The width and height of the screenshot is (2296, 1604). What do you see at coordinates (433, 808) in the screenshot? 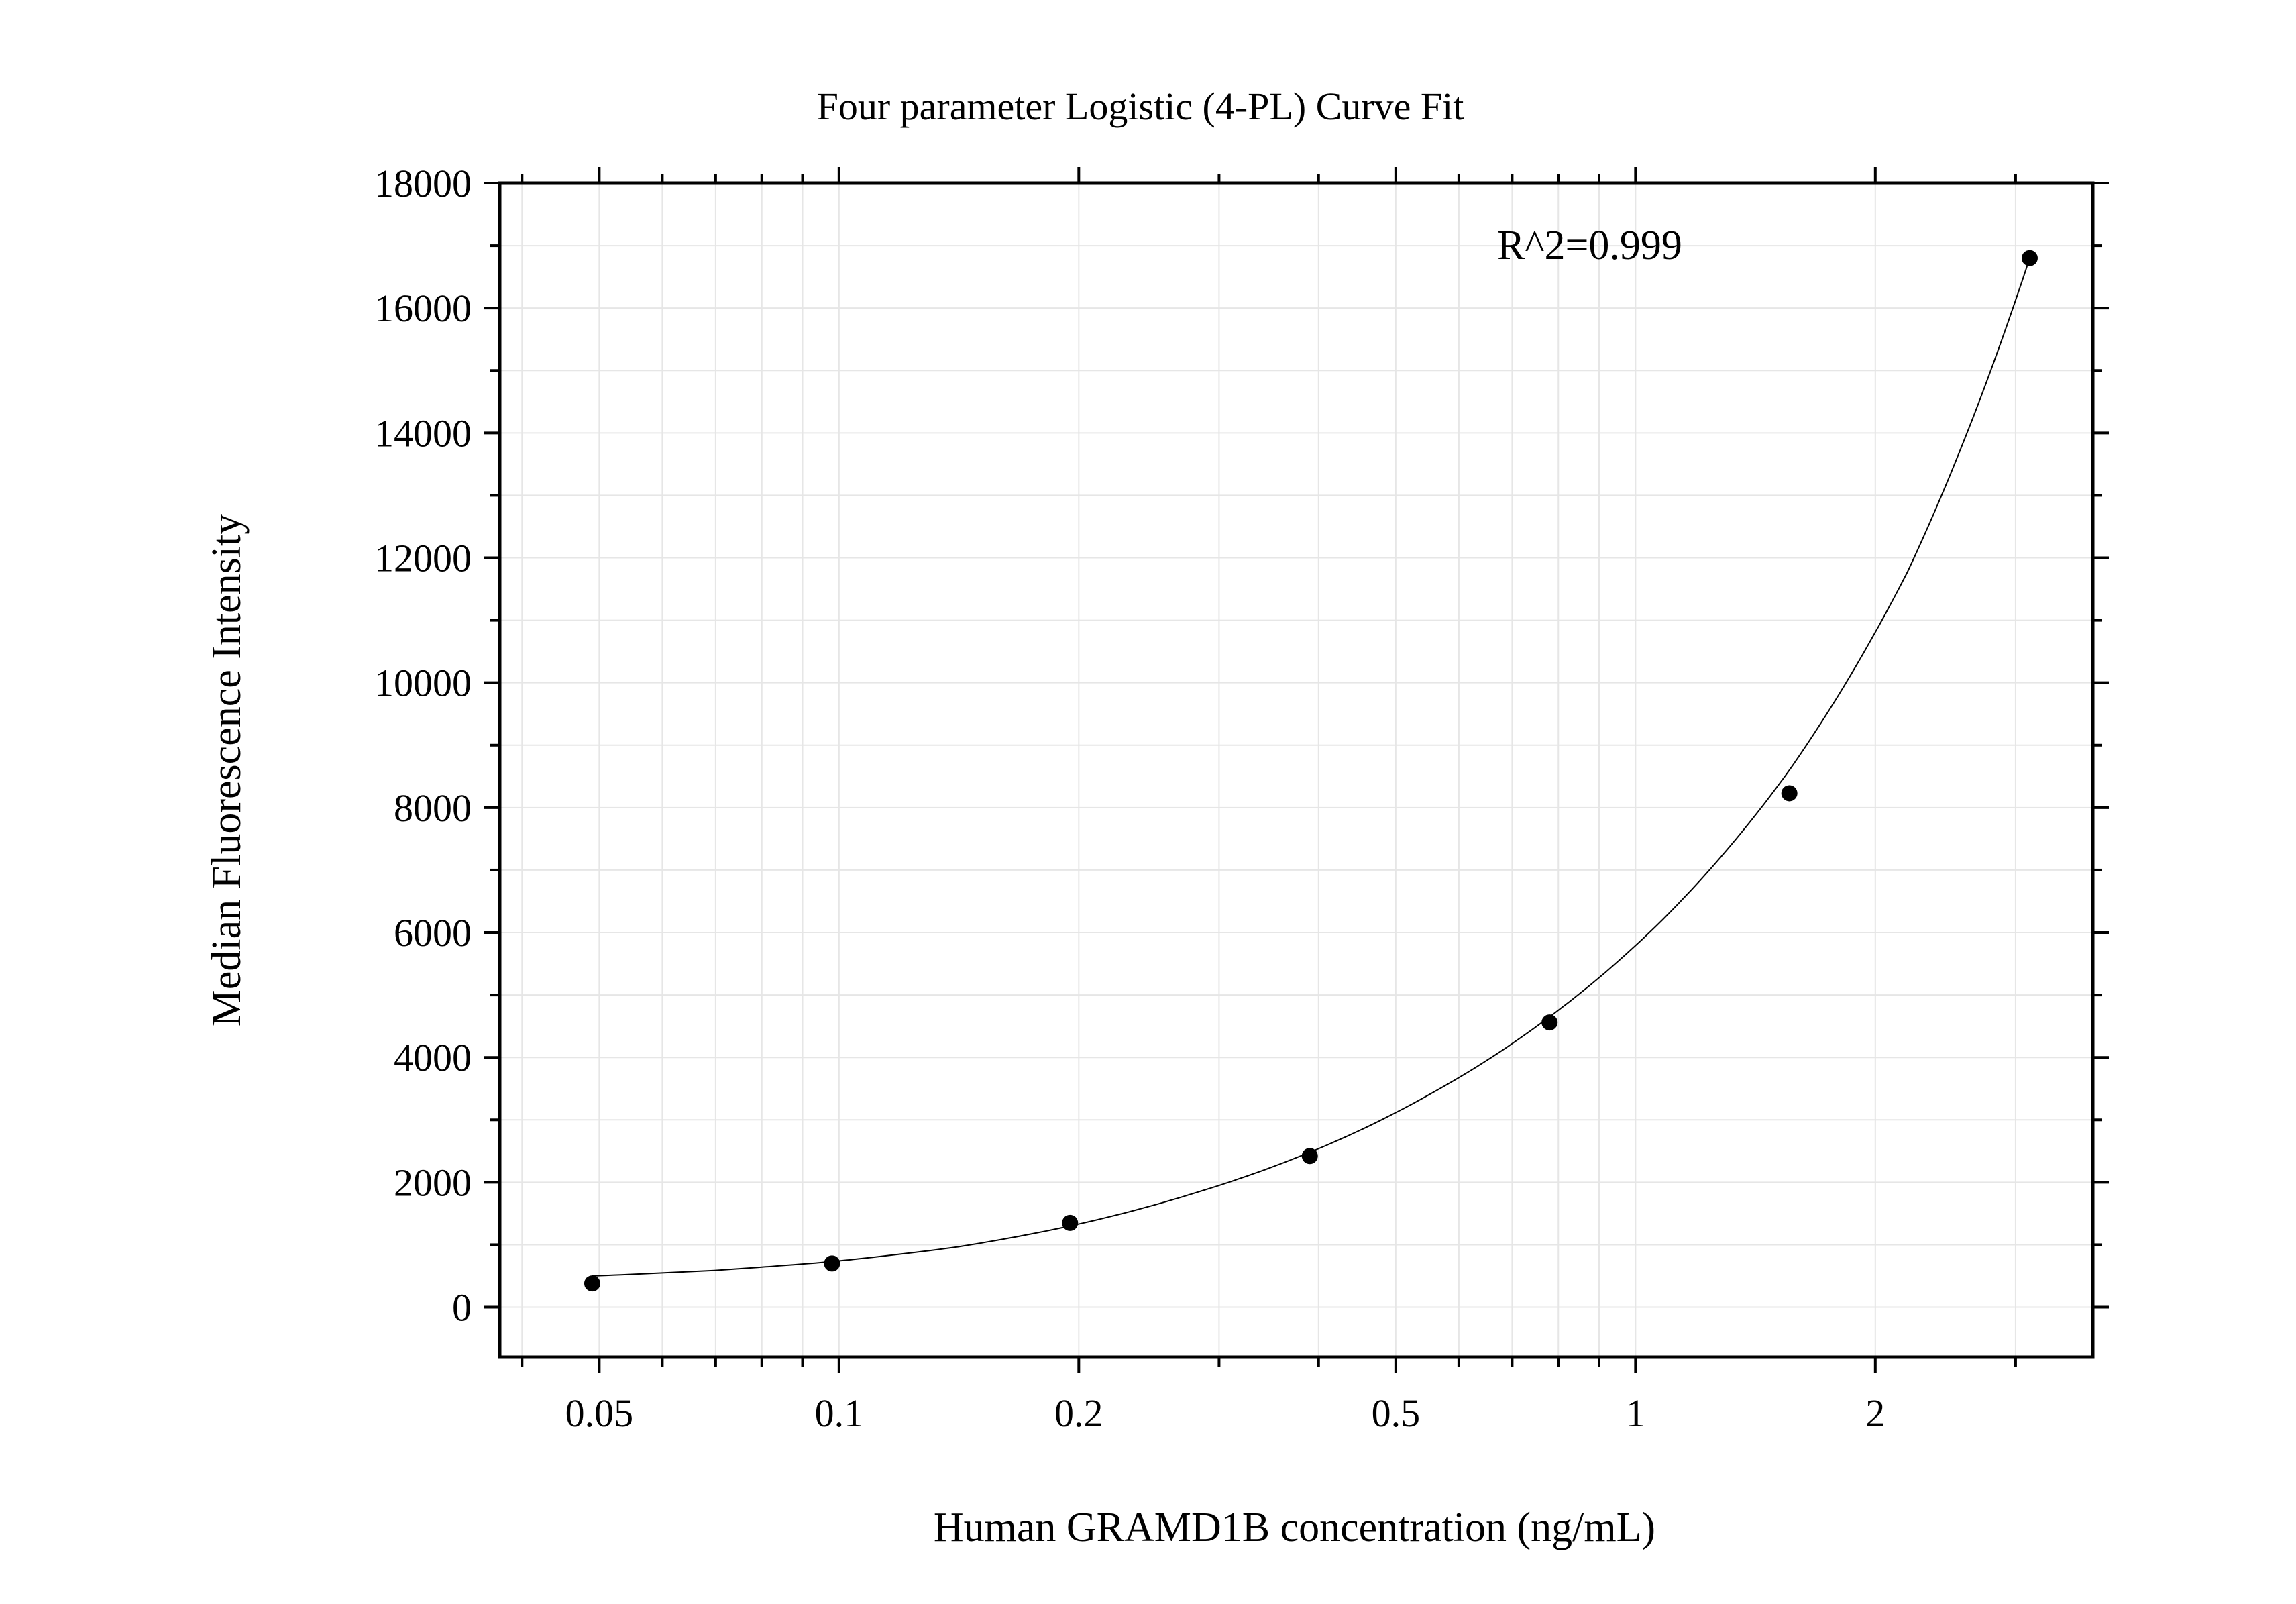
I see `y-tick-label: 8000` at bounding box center [433, 808].